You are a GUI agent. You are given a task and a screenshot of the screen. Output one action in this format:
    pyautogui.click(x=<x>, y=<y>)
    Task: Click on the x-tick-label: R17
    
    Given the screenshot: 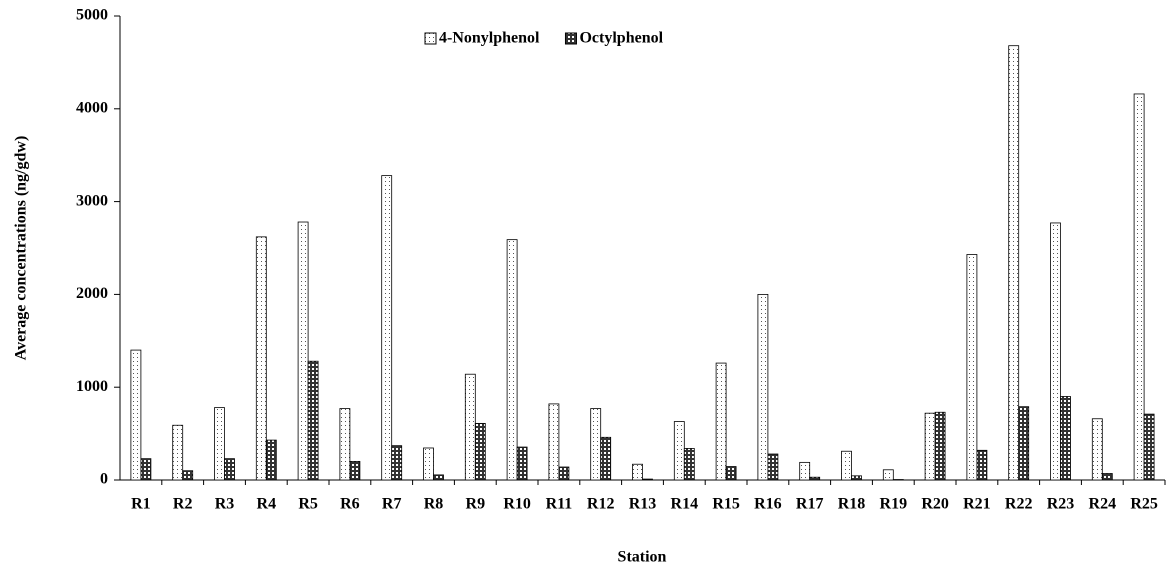 What is the action you would take?
    pyautogui.click(x=810, y=504)
    